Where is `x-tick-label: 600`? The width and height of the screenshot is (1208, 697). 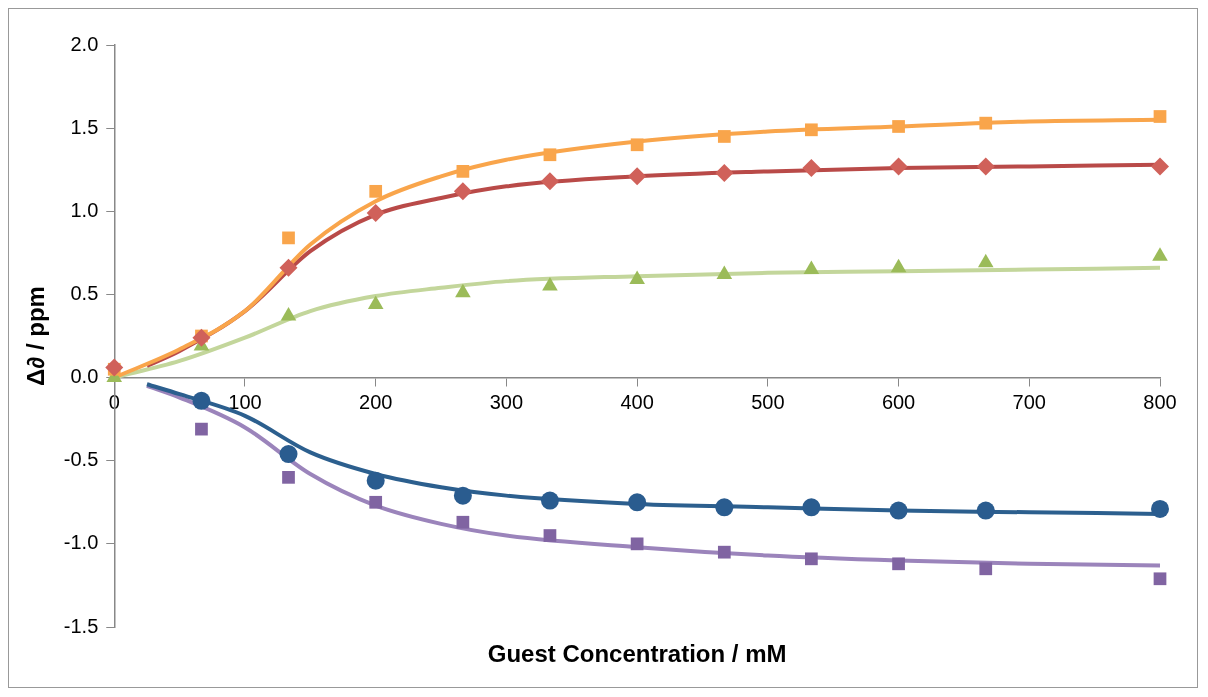 x-tick-label: 600 is located at coordinates (898, 402).